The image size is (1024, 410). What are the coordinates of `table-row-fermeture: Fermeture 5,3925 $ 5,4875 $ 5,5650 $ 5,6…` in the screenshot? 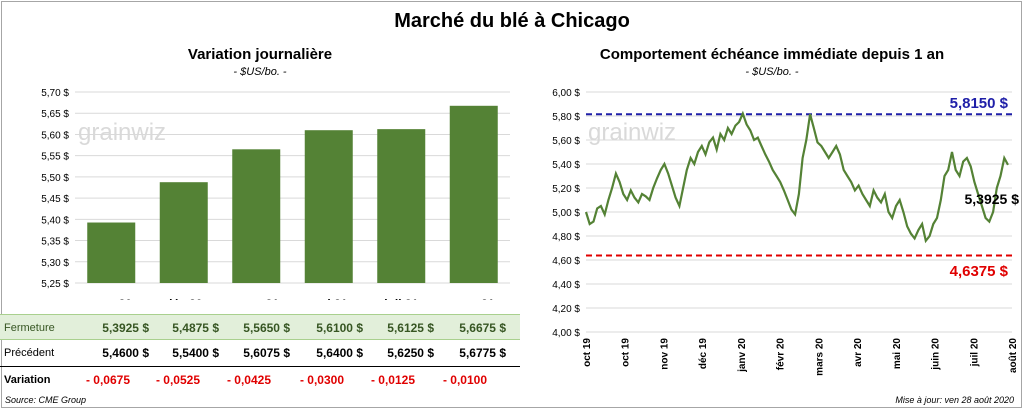 It's located at (260, 327).